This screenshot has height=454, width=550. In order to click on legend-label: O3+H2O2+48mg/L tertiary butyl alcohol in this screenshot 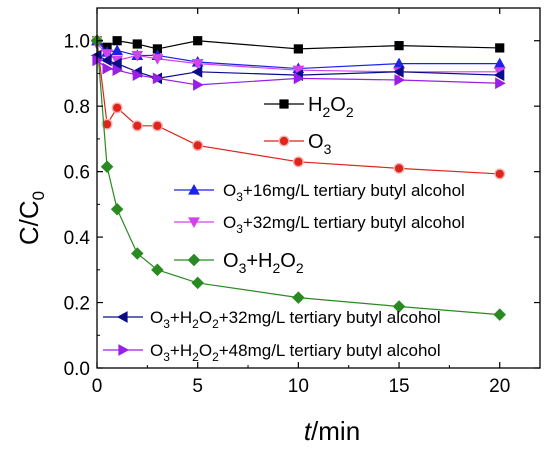, I will do `click(295, 352)`.